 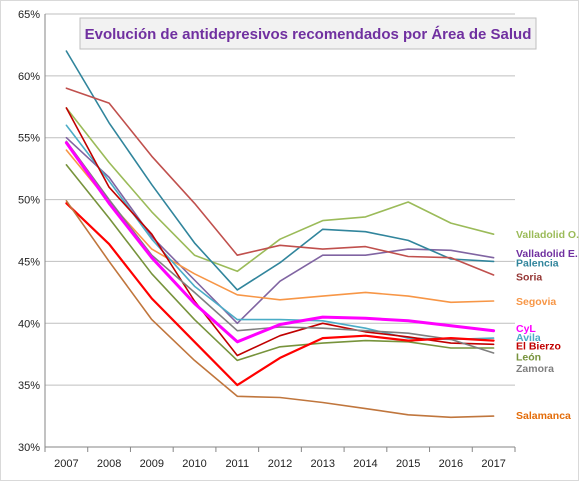 What do you see at coordinates (535, 369) in the screenshot?
I see `series-end-label: Zamora` at bounding box center [535, 369].